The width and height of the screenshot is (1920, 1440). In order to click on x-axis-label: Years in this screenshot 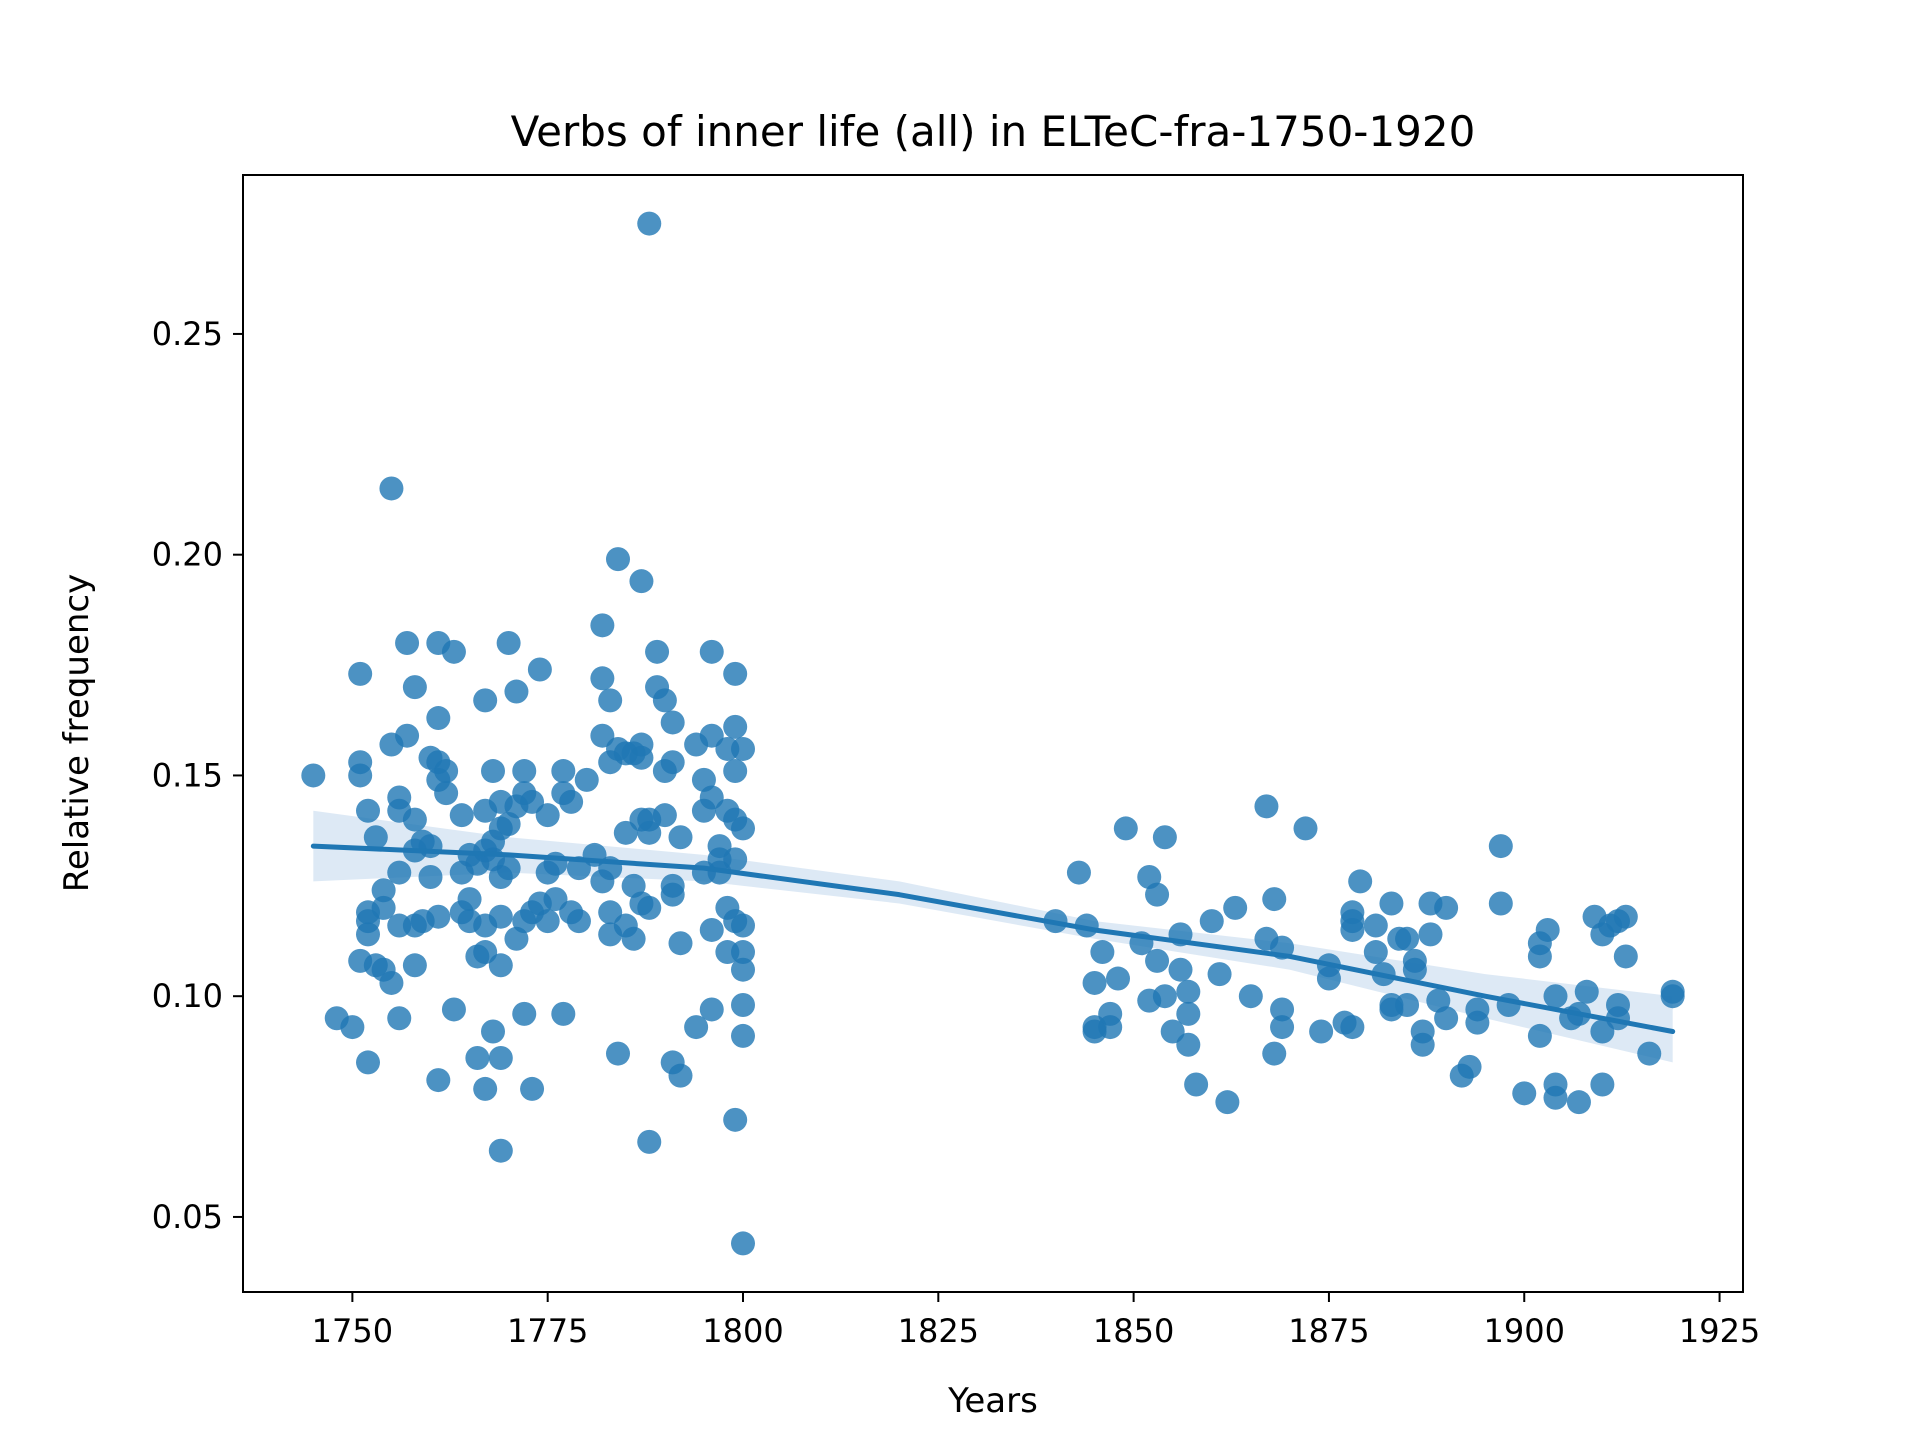, I will do `click(992, 1401)`.